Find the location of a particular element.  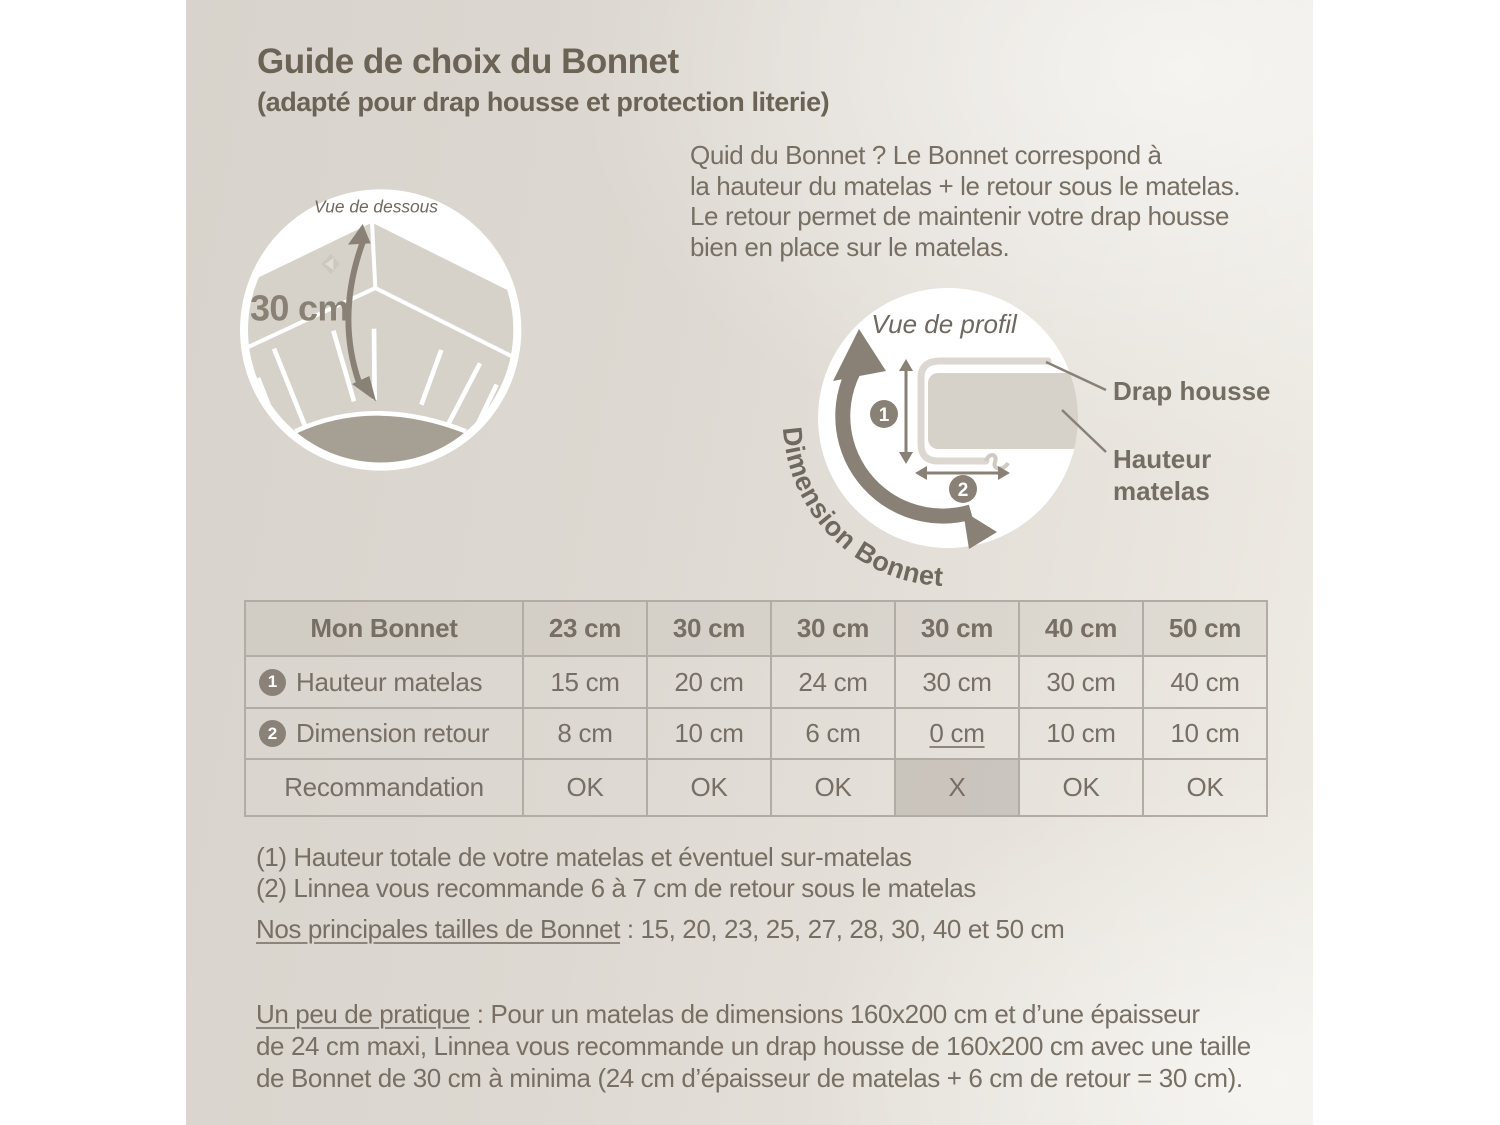

mattress-bottom-lens is located at coordinates (380, 438).